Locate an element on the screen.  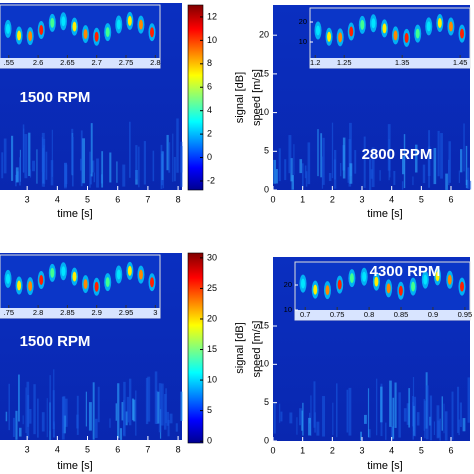
inset-x-tick-label: 2.9 is located at coordinates (96, 312).